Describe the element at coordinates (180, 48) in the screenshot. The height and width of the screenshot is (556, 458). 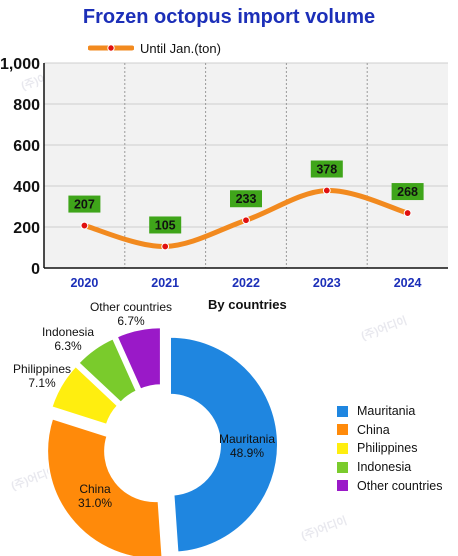
I see `line-legend-label: Until Jan.(ton)` at that location.